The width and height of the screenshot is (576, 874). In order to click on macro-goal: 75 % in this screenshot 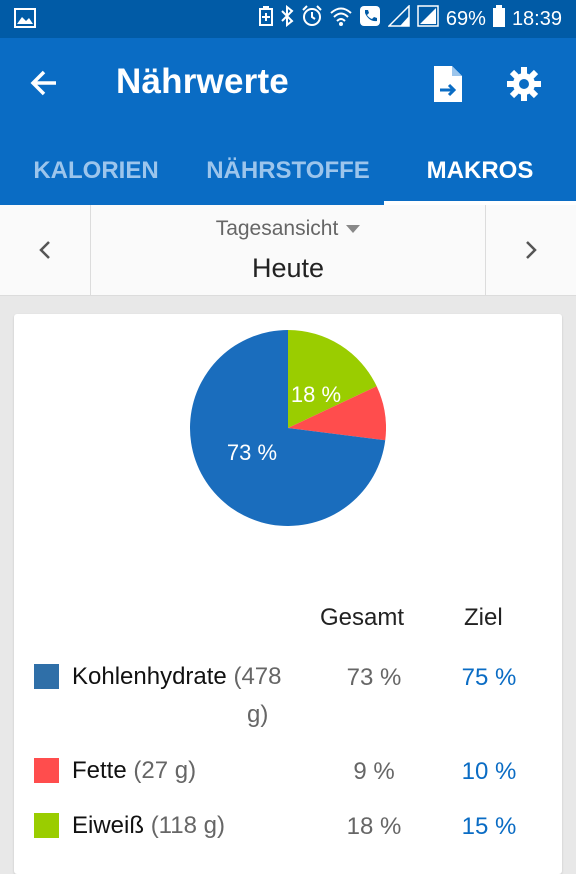, I will do `click(489, 677)`.